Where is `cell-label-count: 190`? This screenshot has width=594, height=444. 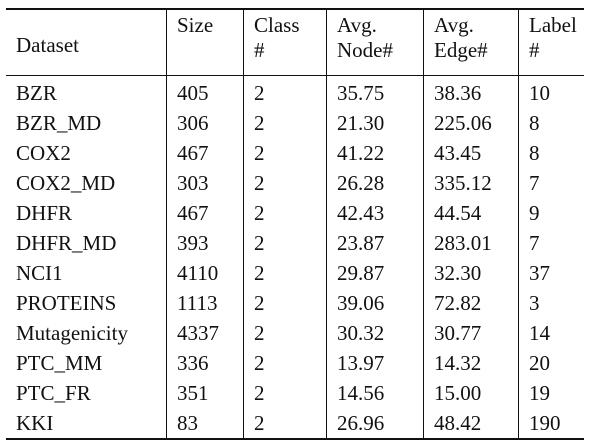
cell-label-count: 190 is located at coordinates (551, 423).